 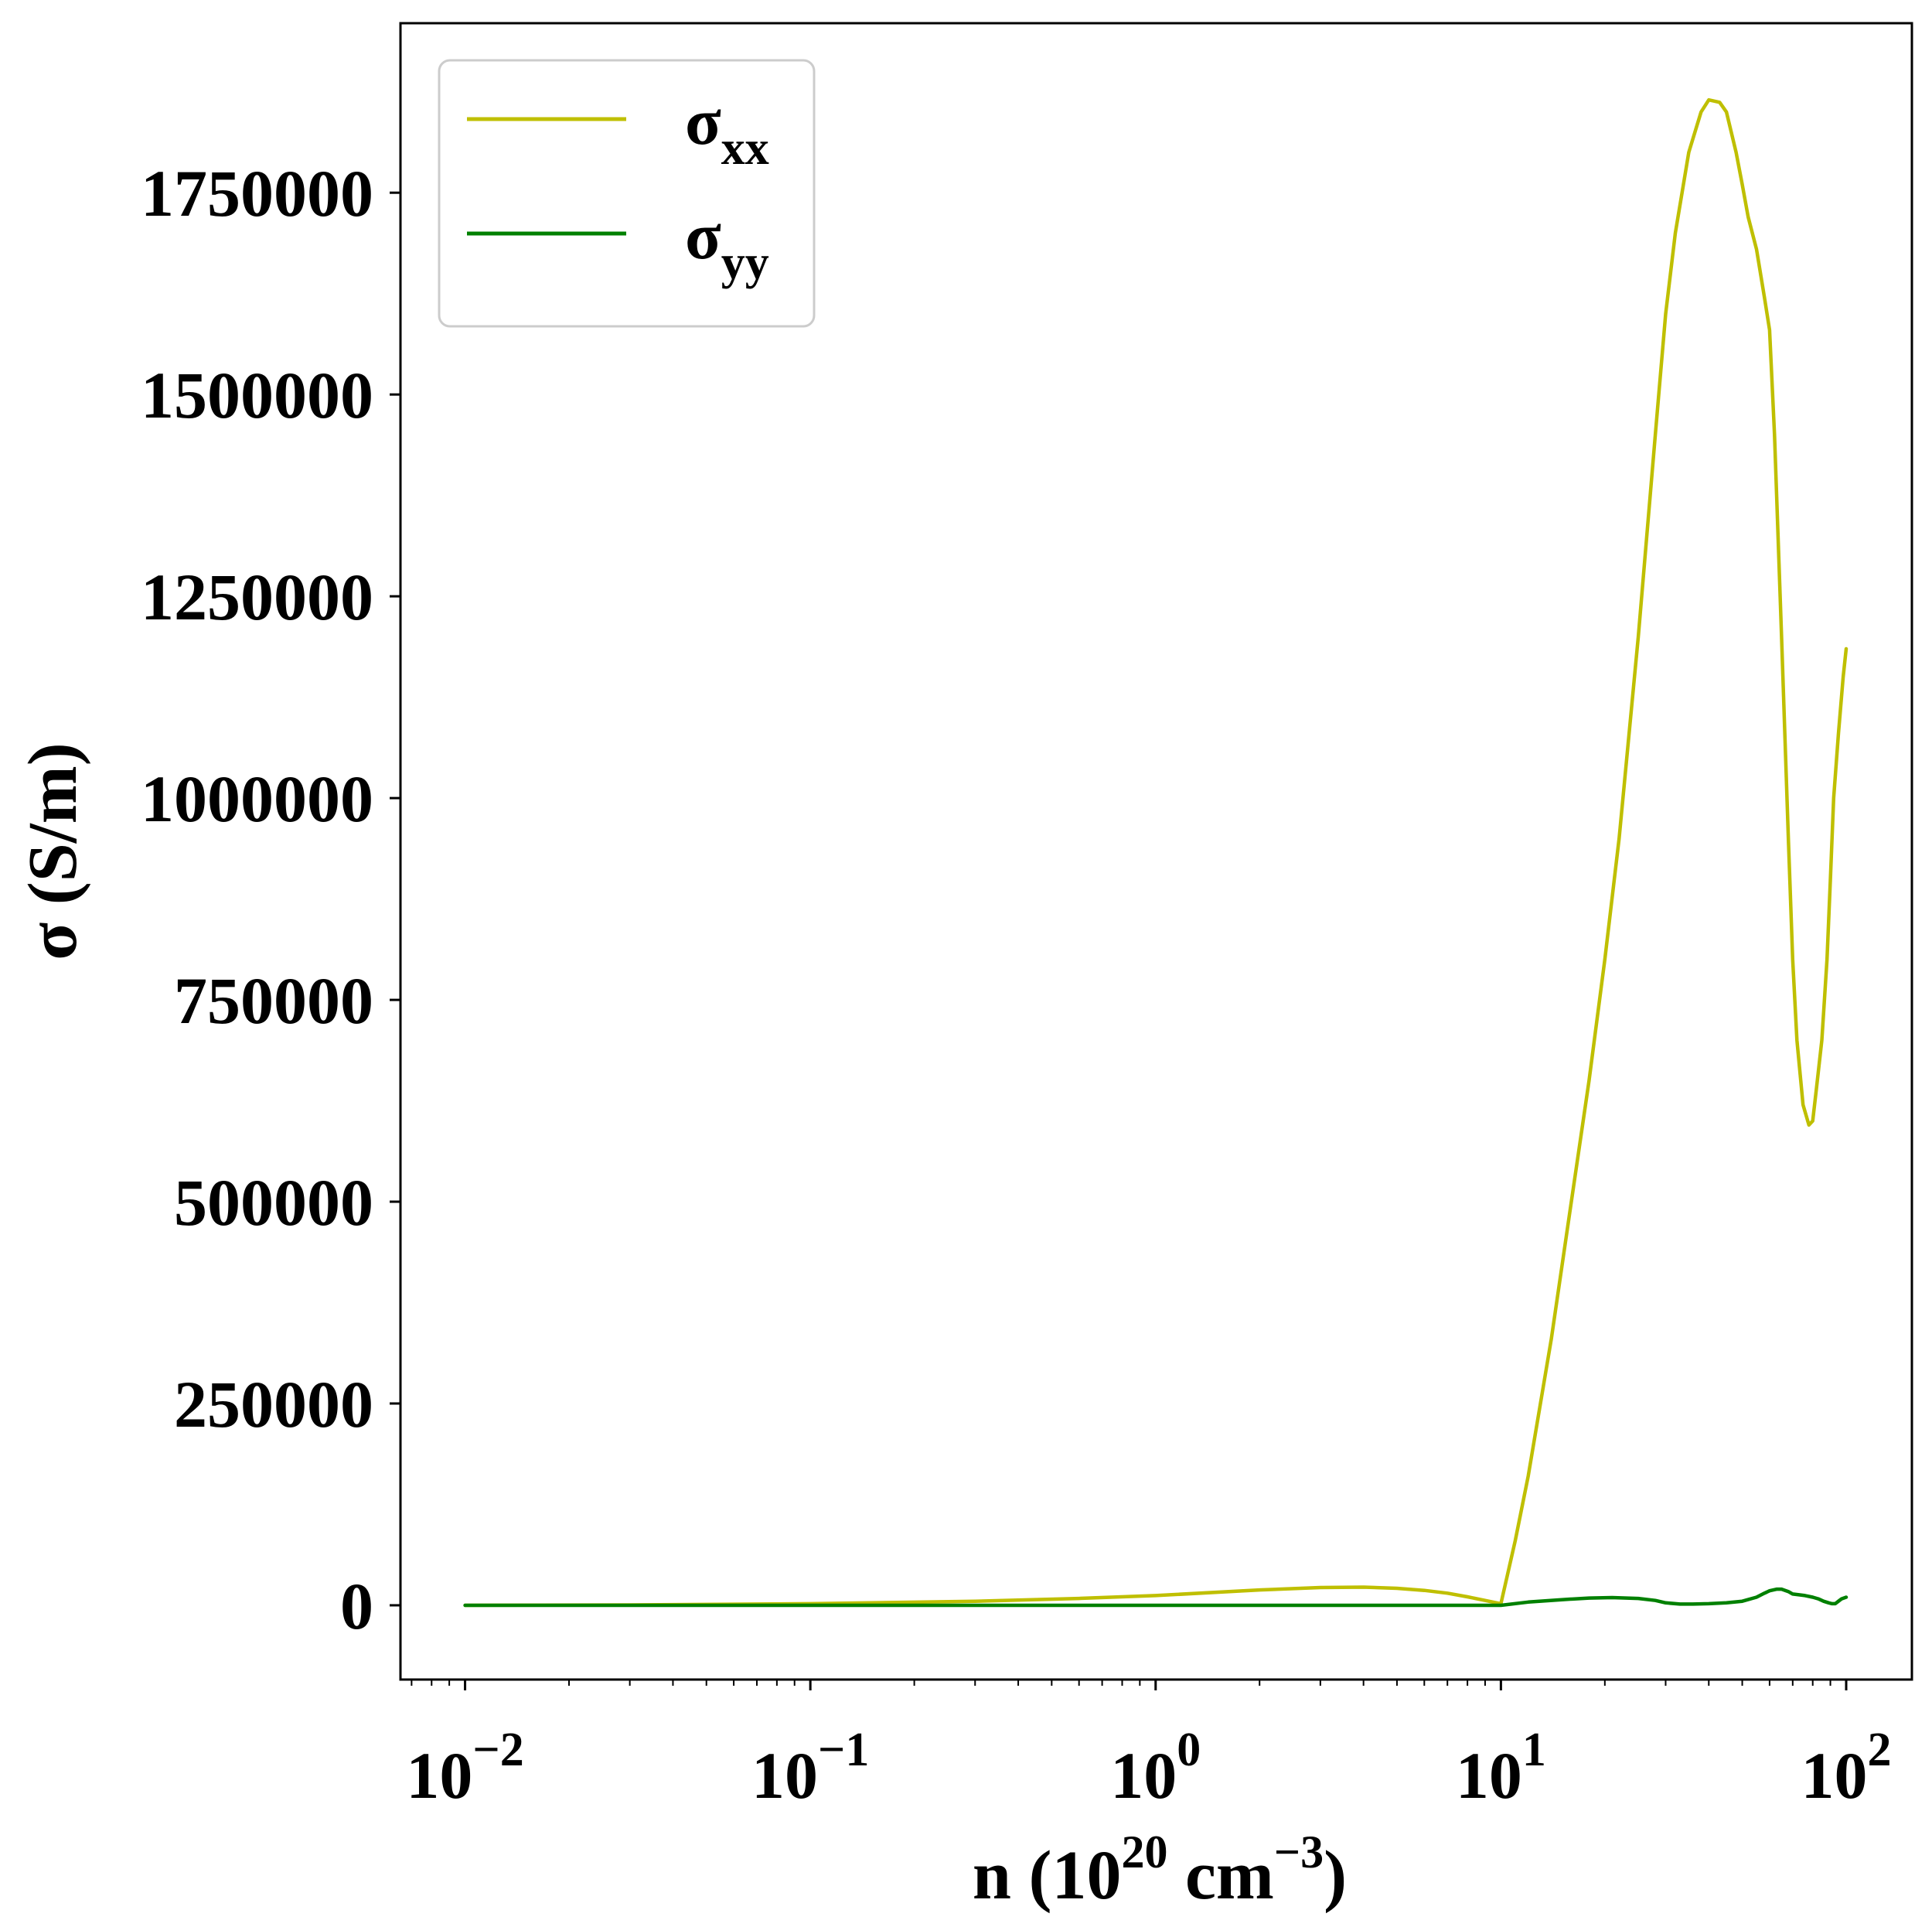 I want to click on legend-label-sigma-yy-sub: yy, so click(x=745, y=263).